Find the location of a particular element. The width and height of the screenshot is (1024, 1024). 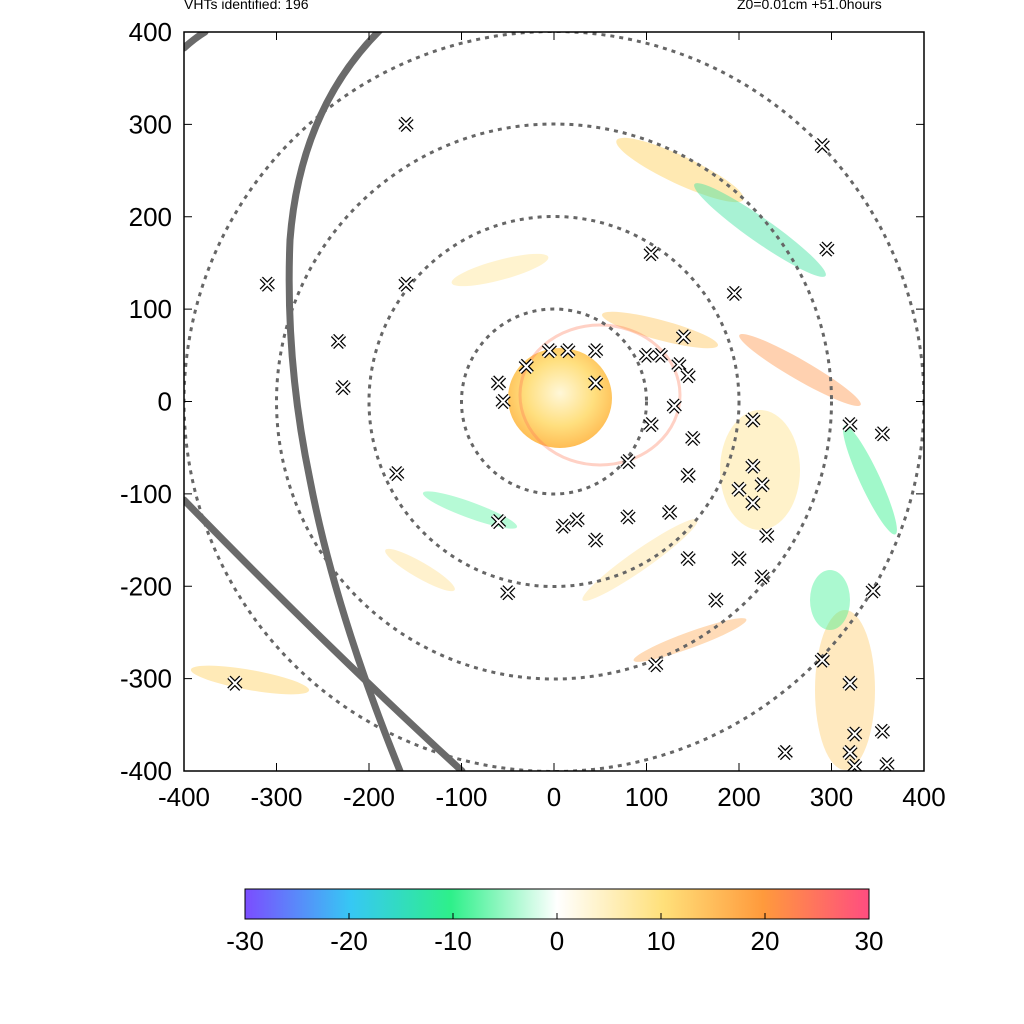

colorbar-tick-label: -20 is located at coordinates (349, 941).